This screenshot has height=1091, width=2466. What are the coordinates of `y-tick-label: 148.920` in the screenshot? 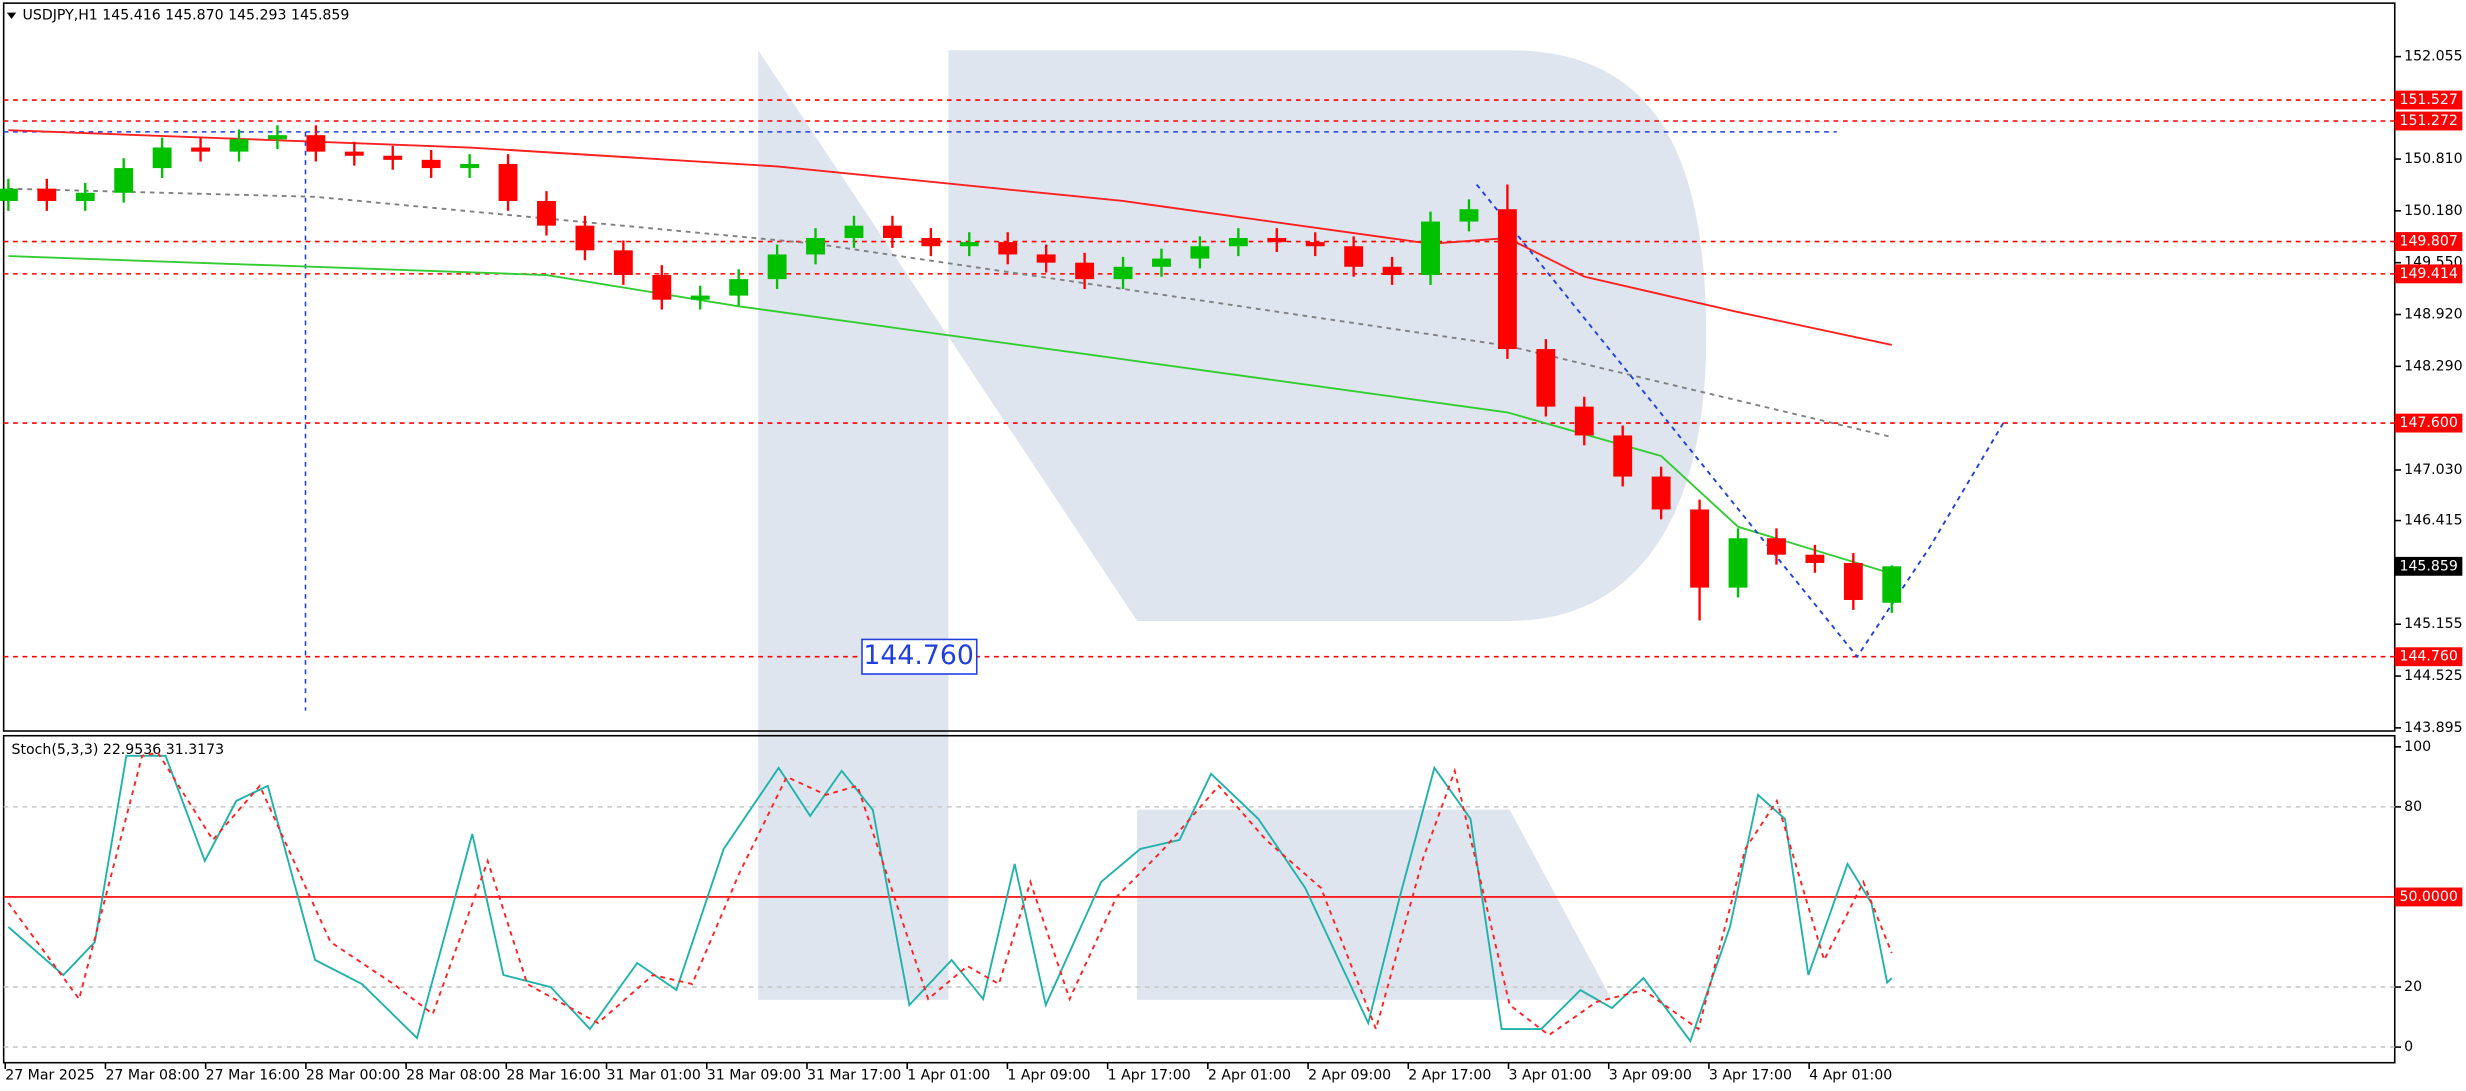 It's located at (2433, 315).